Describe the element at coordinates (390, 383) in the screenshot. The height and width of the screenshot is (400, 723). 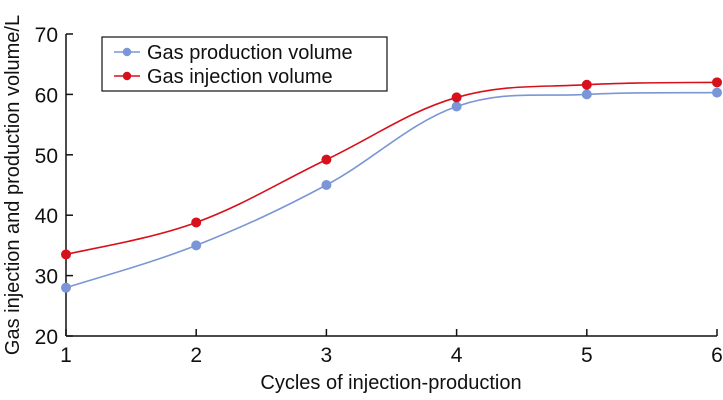
I see `x-axis-label: Cycles of injection-production` at that location.